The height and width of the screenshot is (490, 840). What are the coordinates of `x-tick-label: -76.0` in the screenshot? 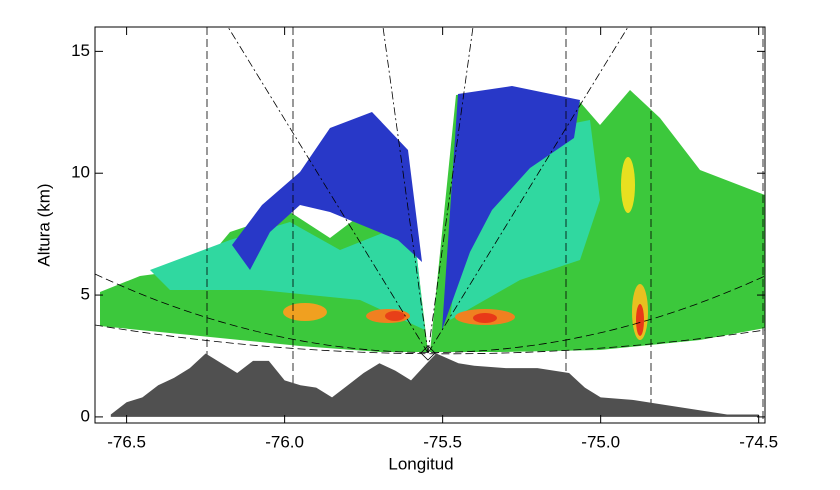 It's located at (284, 441).